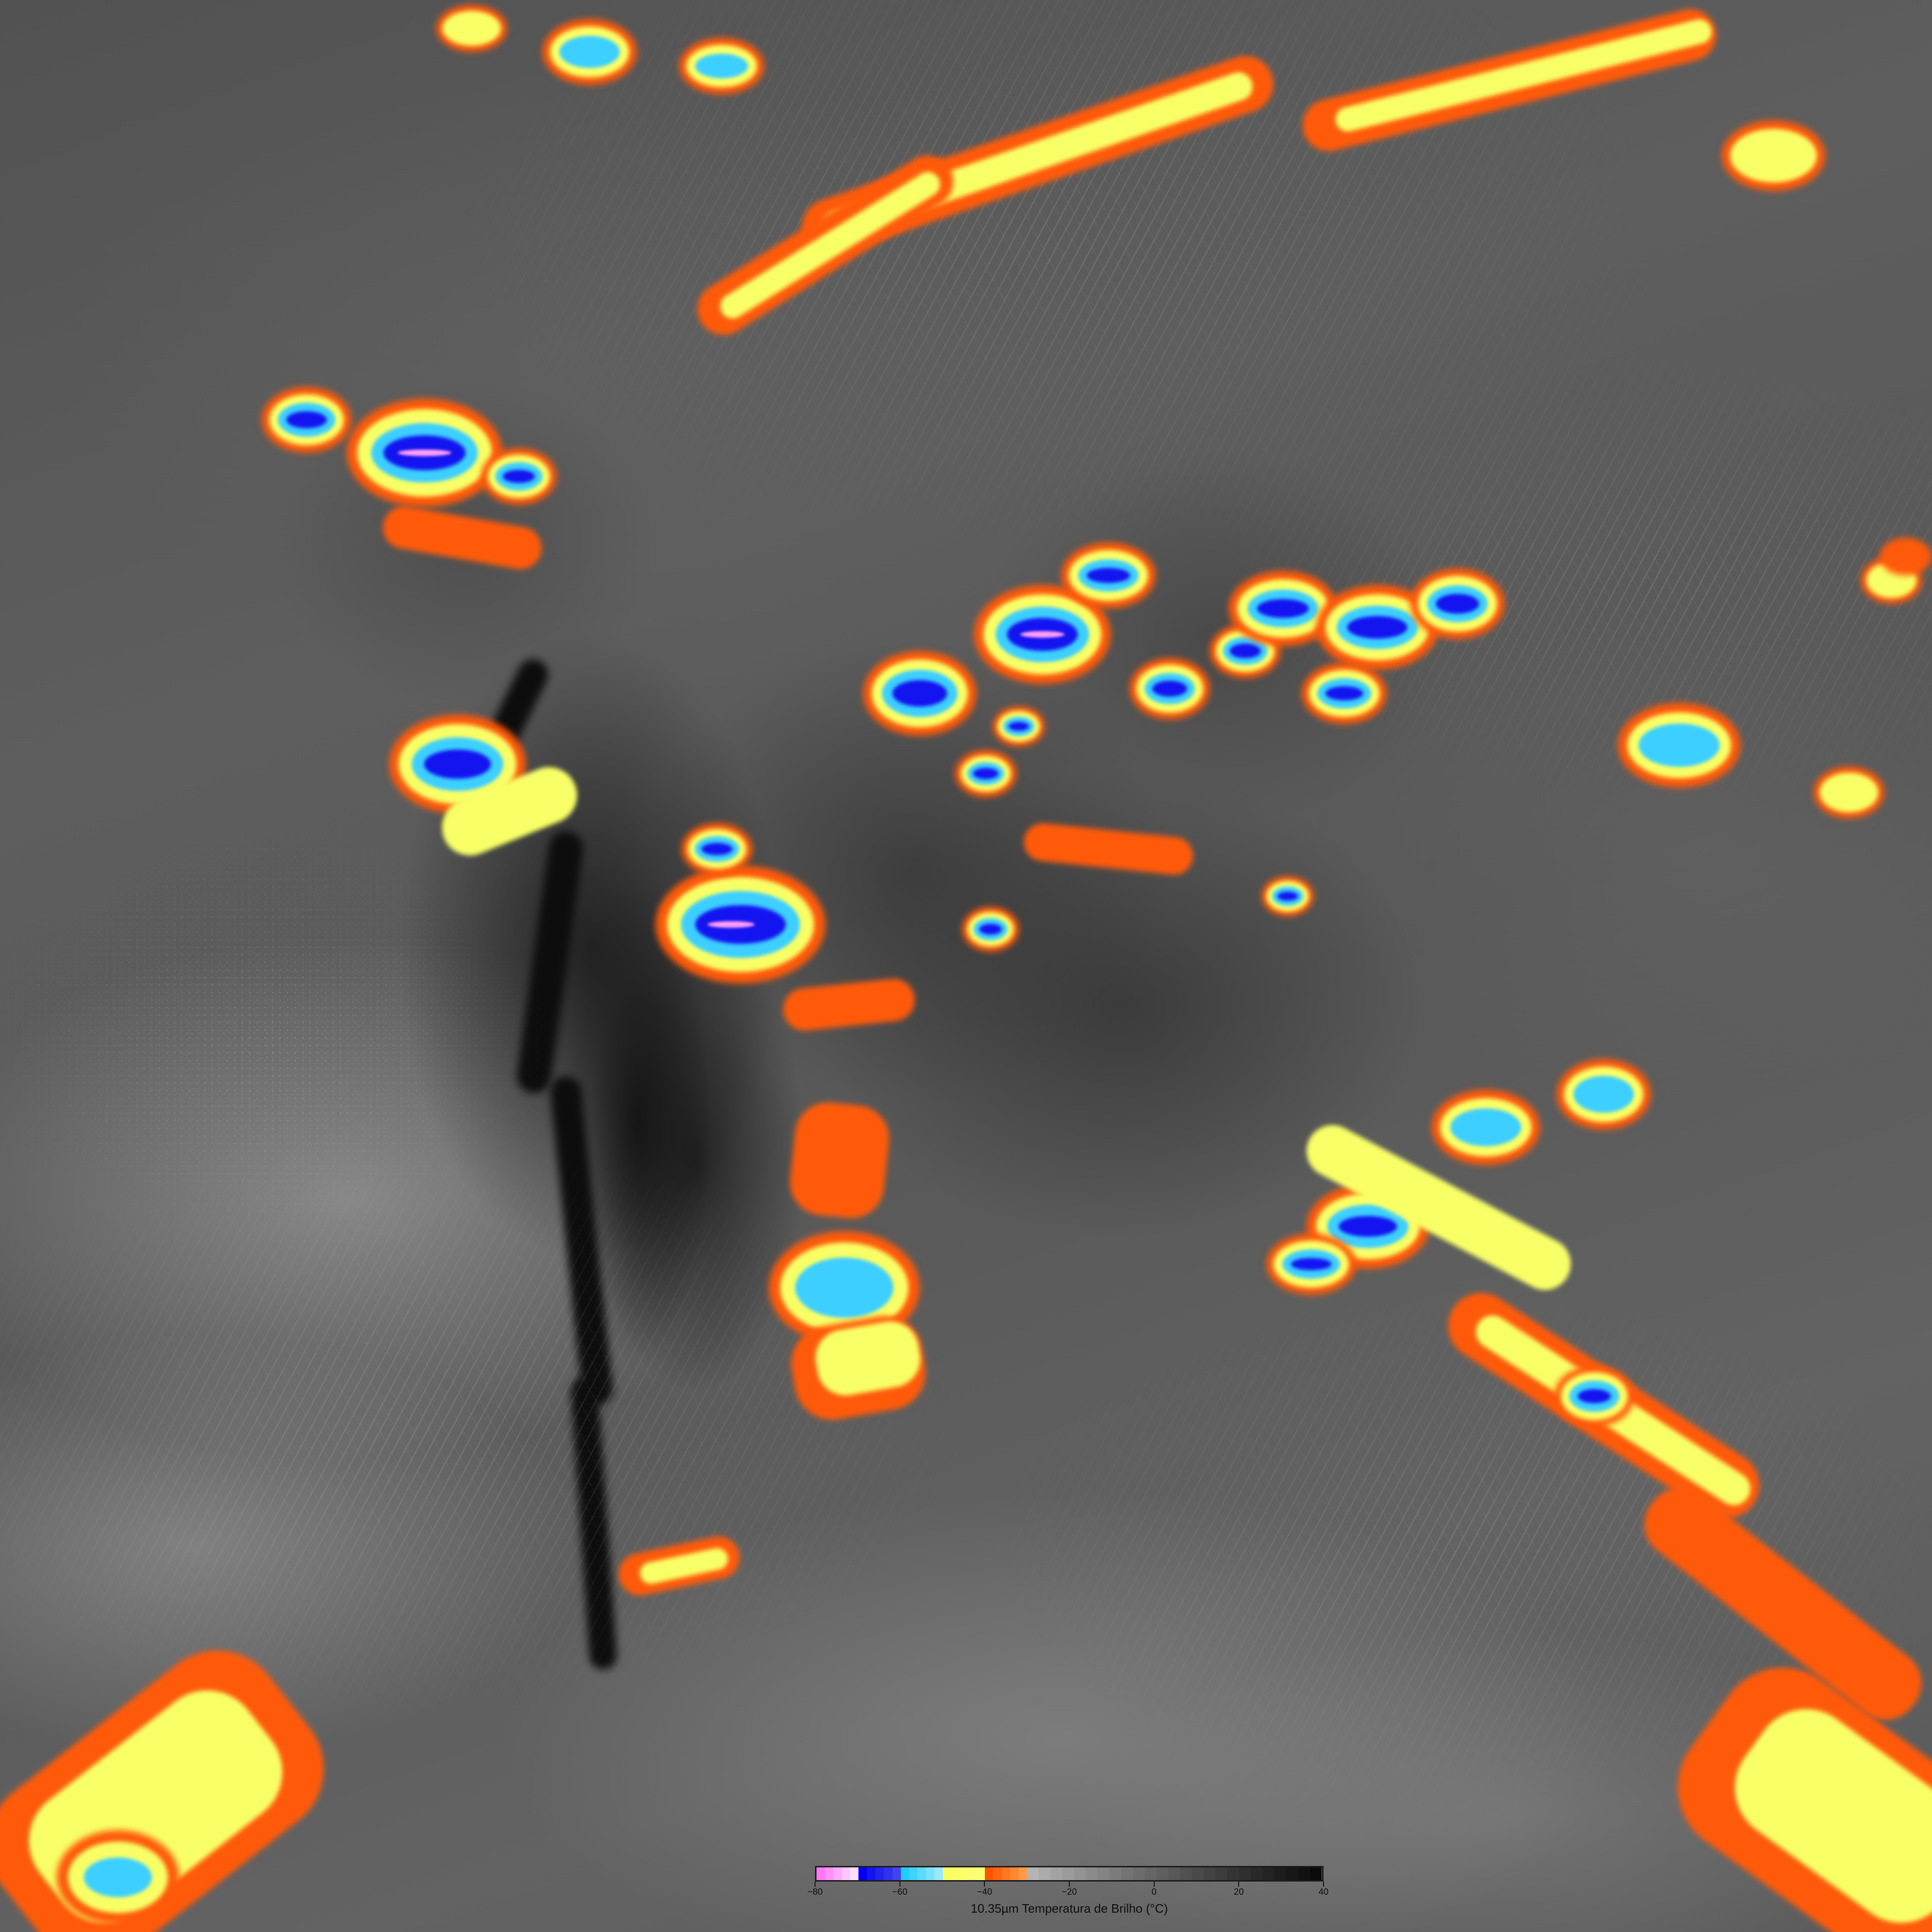 The image size is (1932, 1932). Describe the element at coordinates (815, 1892) in the screenshot. I see `colorbar-tick-label: −80` at that location.